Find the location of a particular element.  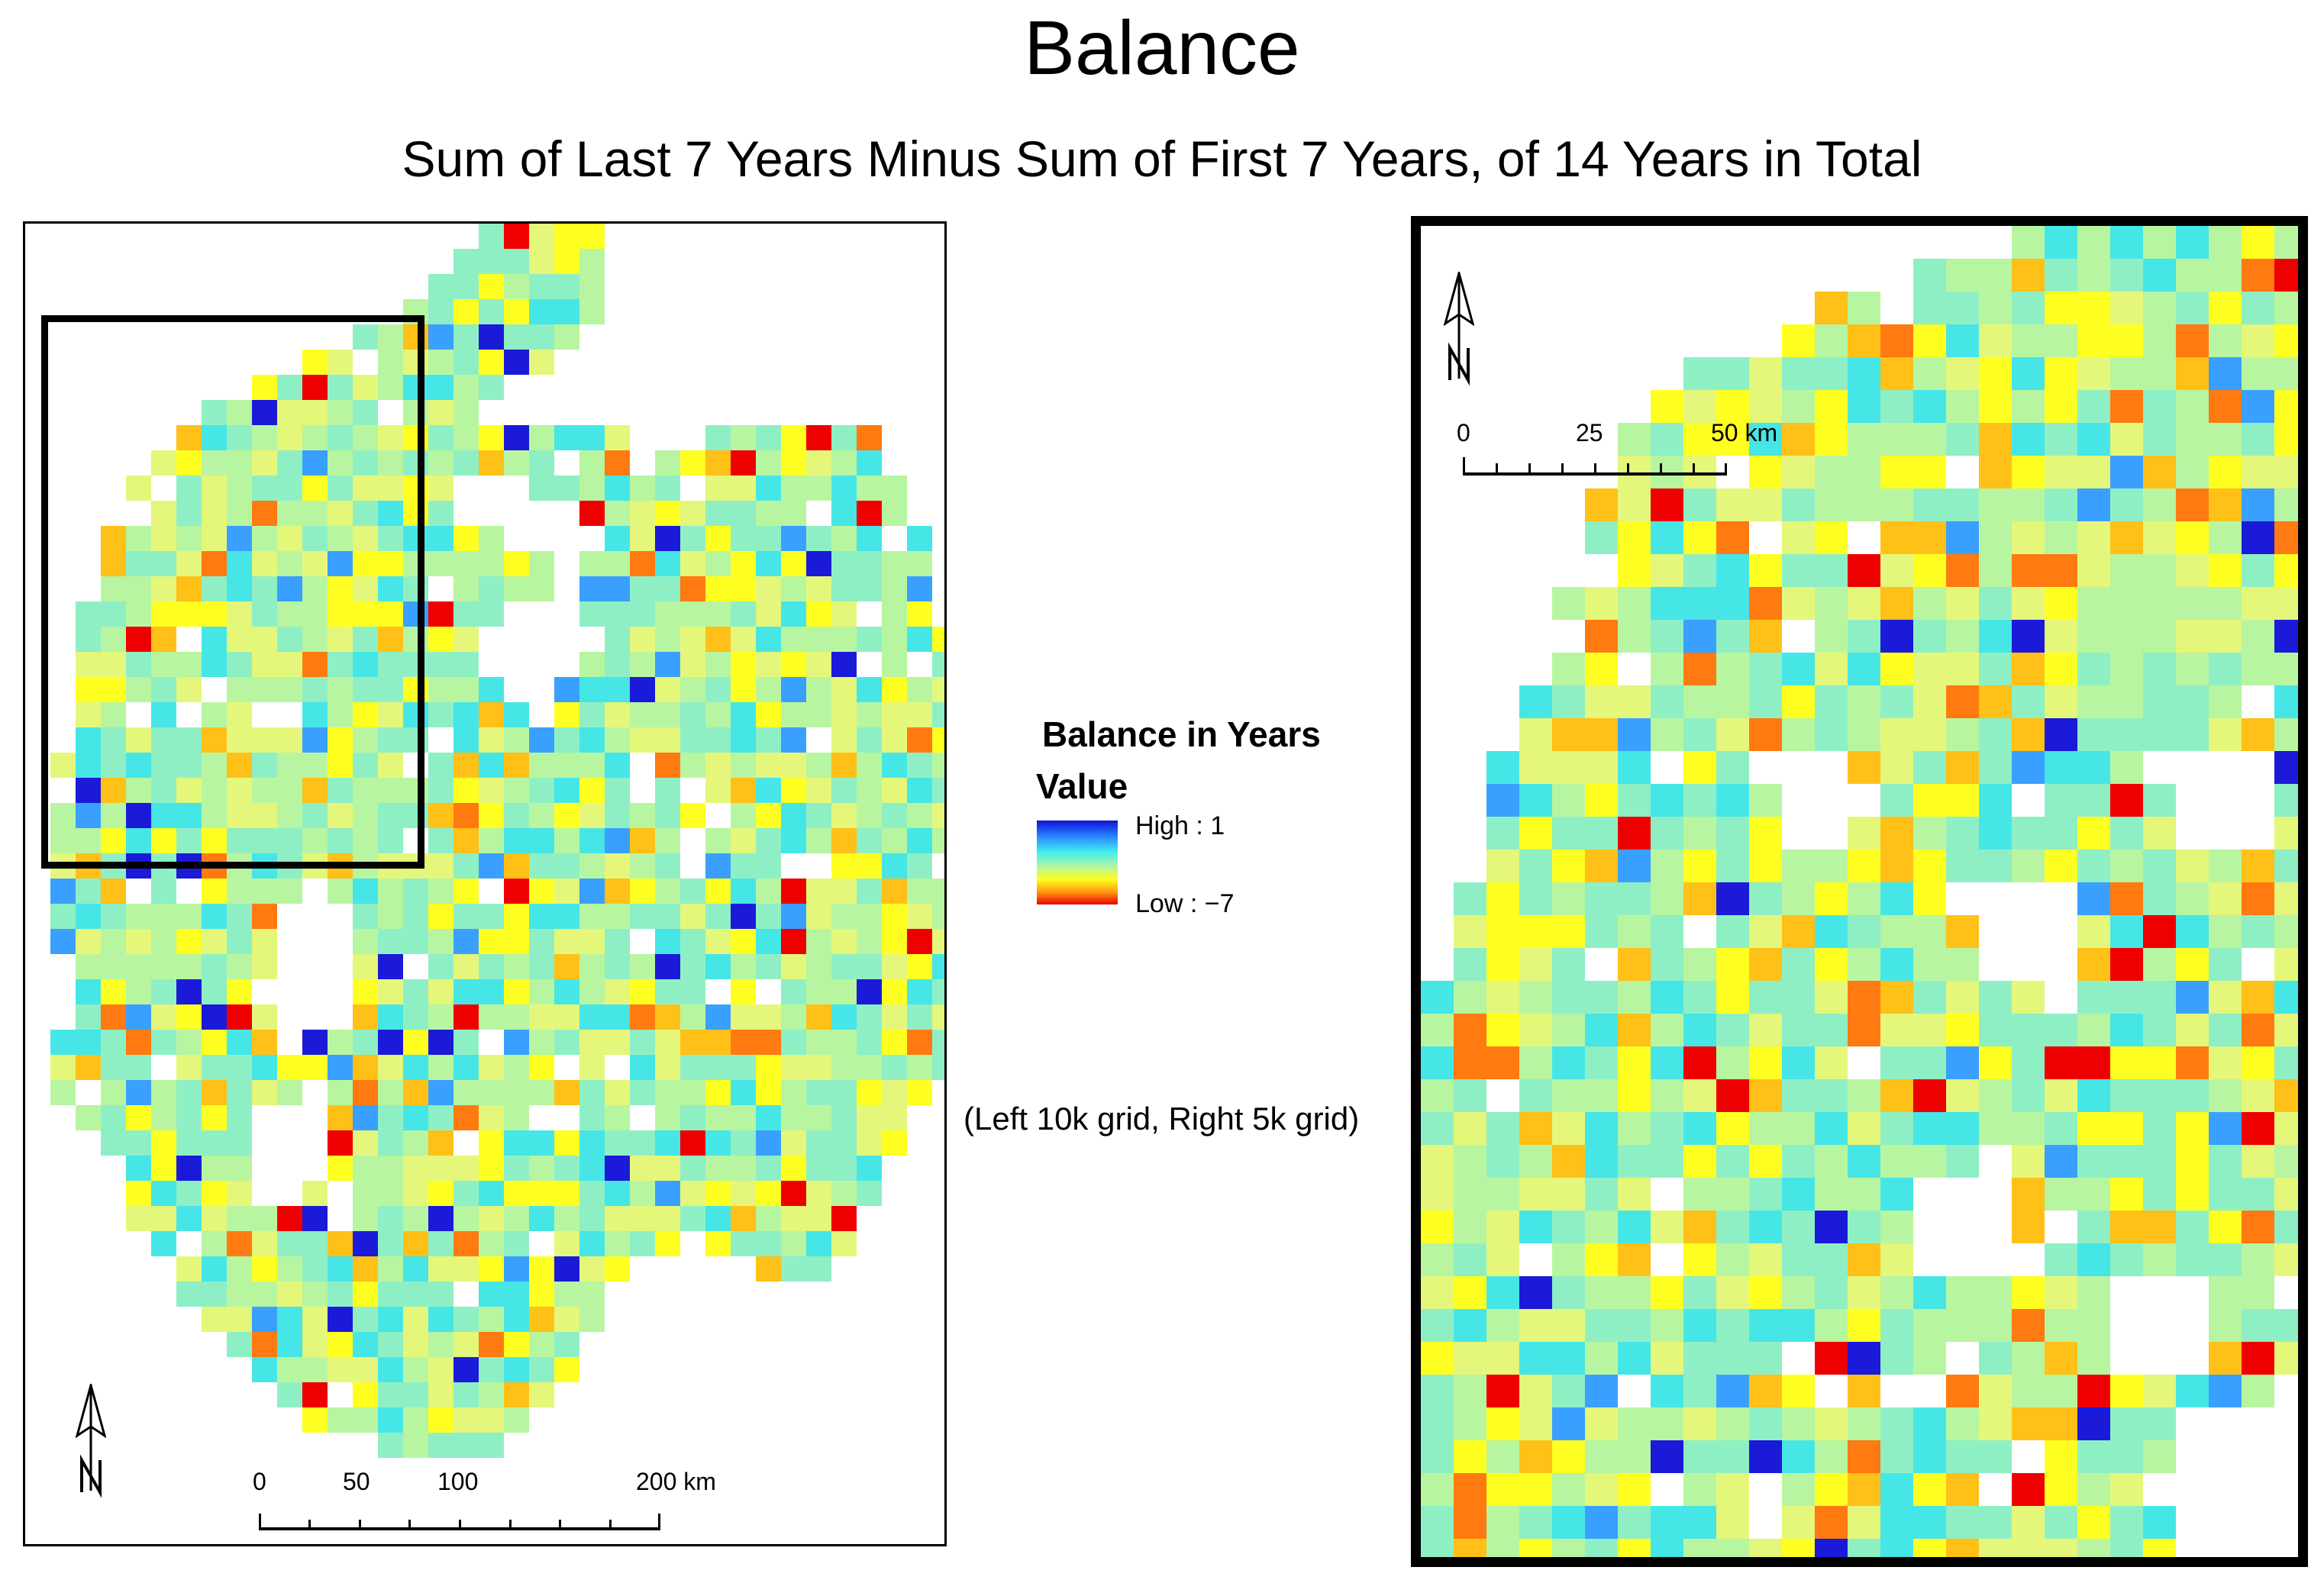

scale-label-50: 50 is located at coordinates (356, 1481).